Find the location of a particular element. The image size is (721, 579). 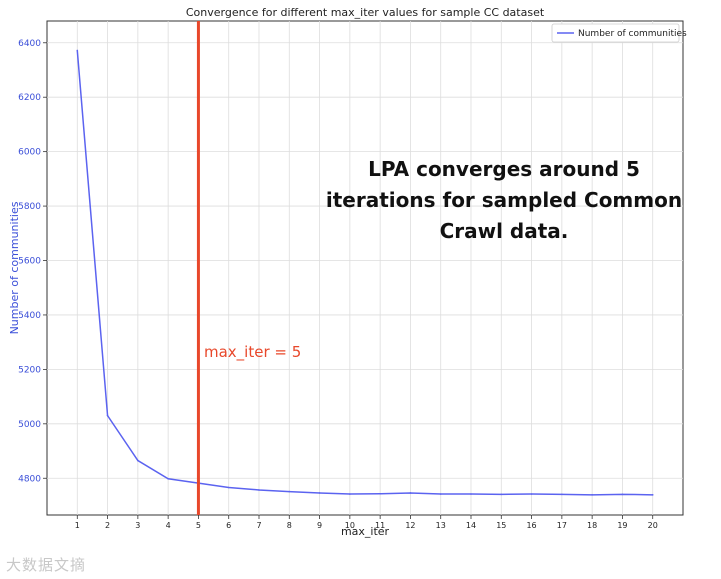

vline-label: max_iter = 5 is located at coordinates (252, 352).